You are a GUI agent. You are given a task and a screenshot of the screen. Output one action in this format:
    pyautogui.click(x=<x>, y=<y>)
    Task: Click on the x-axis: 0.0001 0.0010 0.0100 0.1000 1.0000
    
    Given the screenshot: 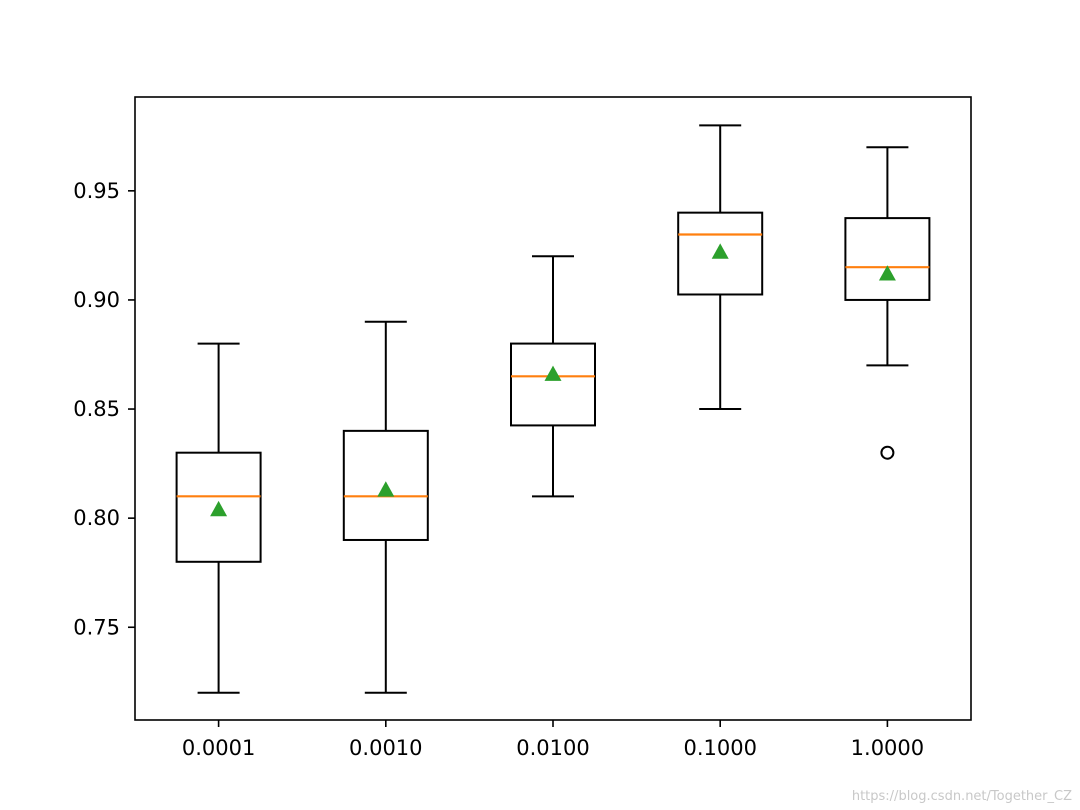 What is the action you would take?
    pyautogui.click(x=553, y=740)
    